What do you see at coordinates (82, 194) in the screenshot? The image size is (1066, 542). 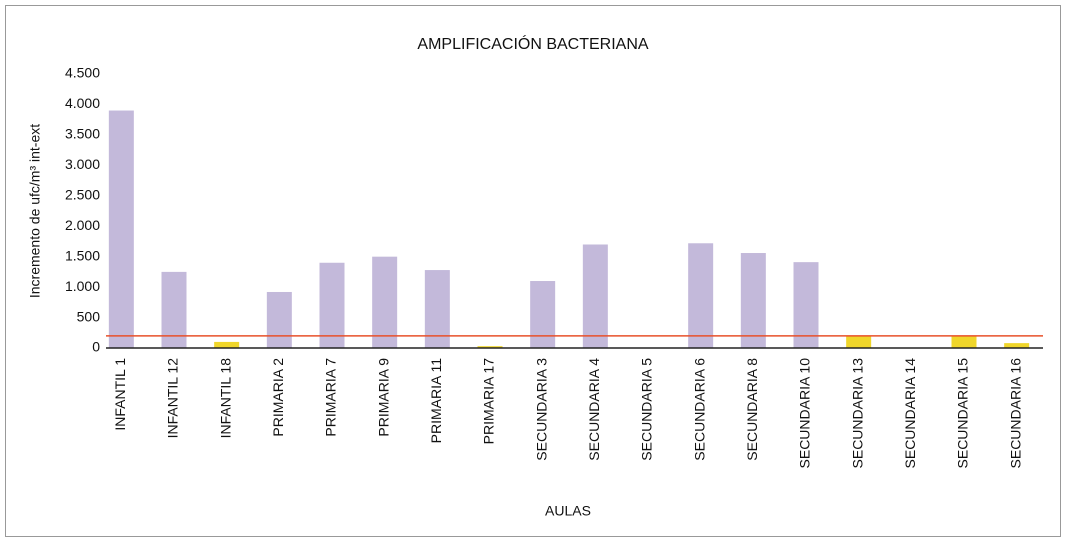 I see `y-tick-label: 2.500` at bounding box center [82, 194].